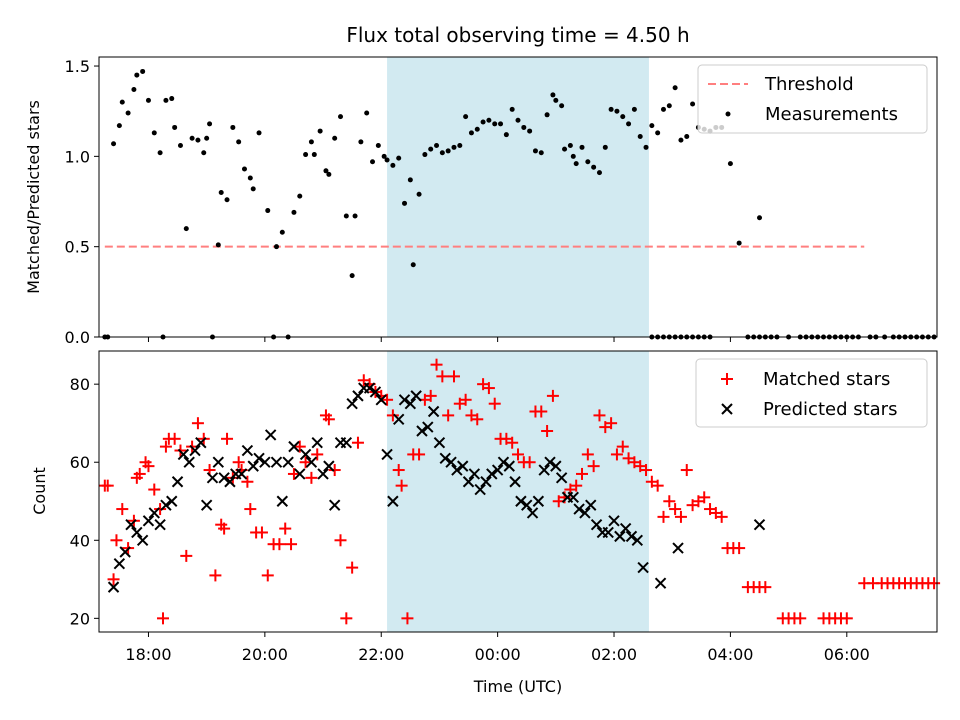 The height and width of the screenshot is (720, 960). I want to click on top-y-ticks: 0.0 0.5 1.0 1.5, so click(82, 202).